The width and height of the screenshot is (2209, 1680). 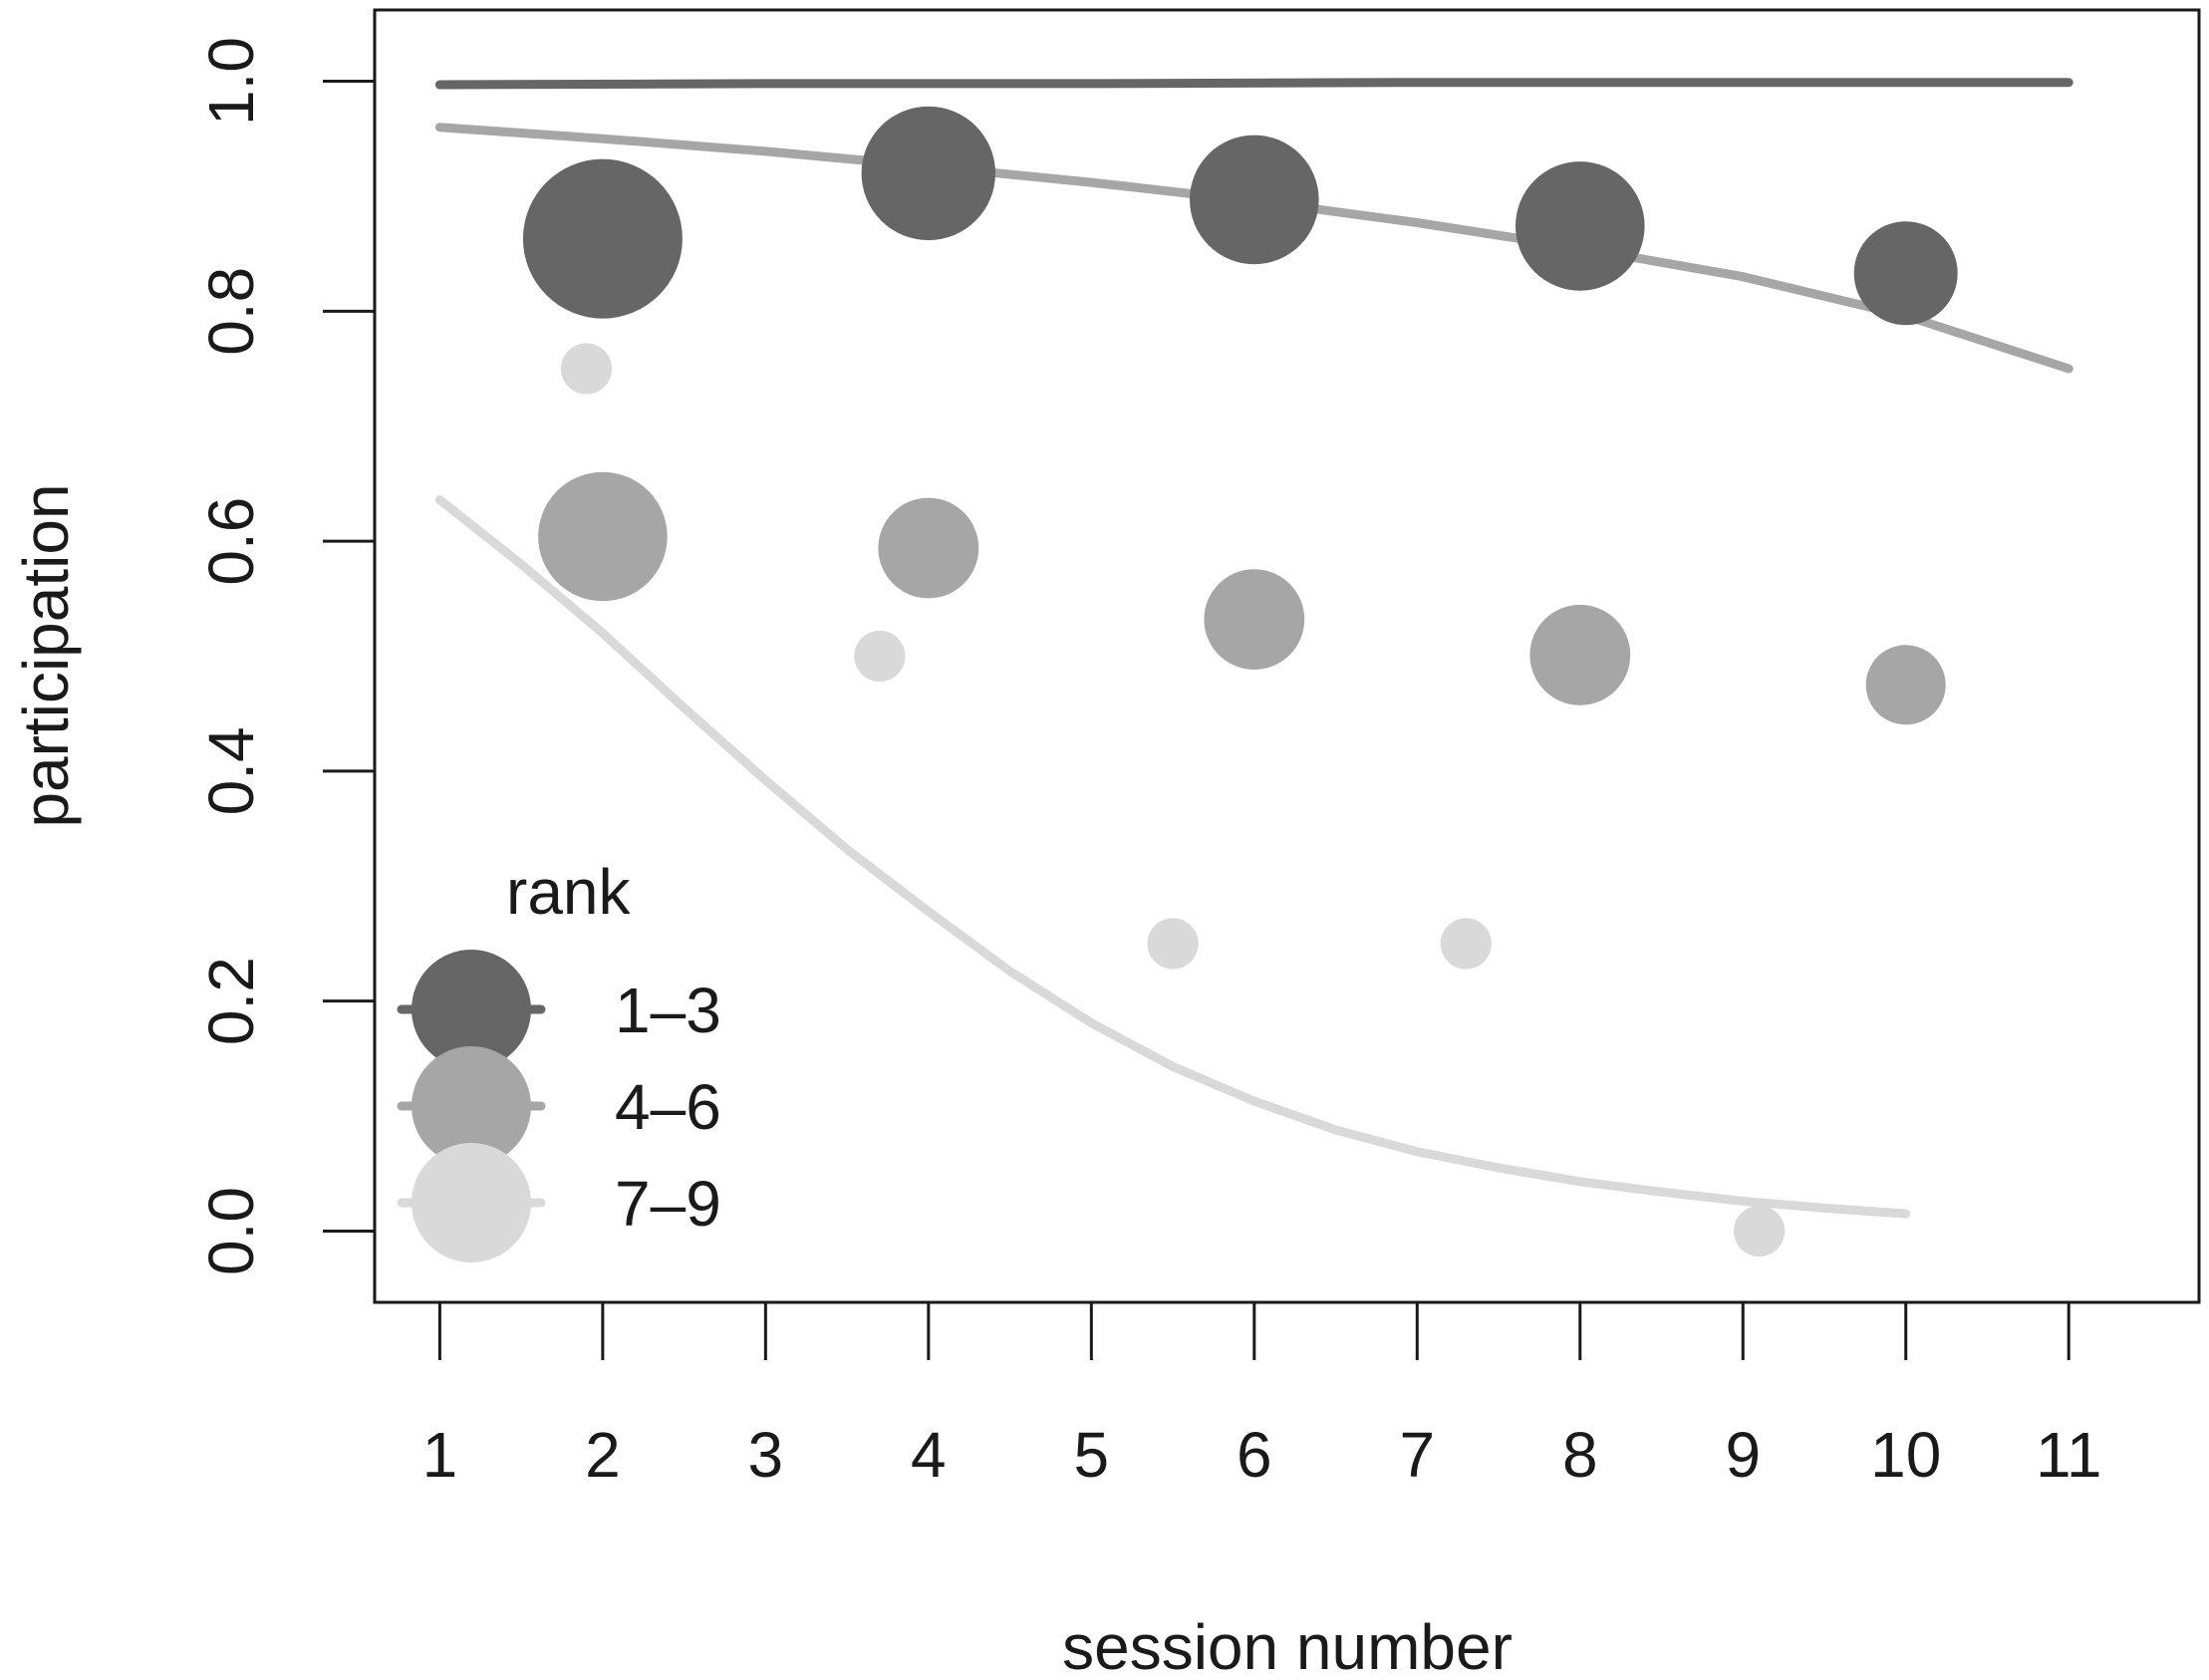 What do you see at coordinates (46, 655) in the screenshot?
I see `y-axis-title: participation` at bounding box center [46, 655].